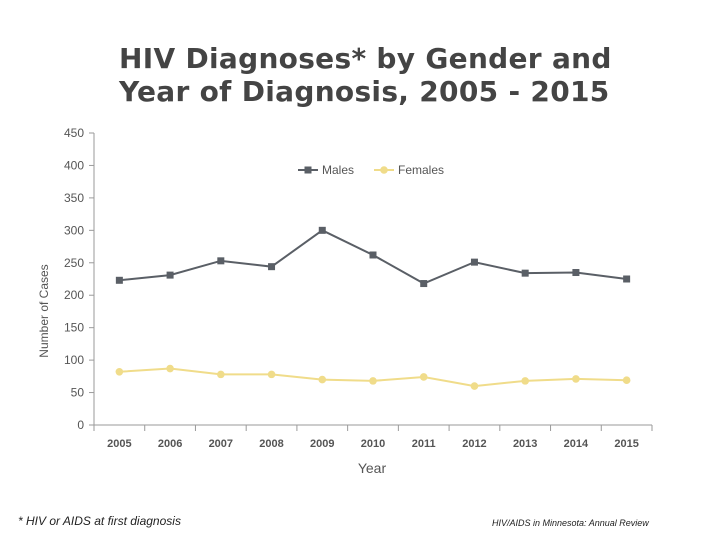 The image size is (720, 540). What do you see at coordinates (74, 263) in the screenshot?
I see `y-tick-label: 250` at bounding box center [74, 263].